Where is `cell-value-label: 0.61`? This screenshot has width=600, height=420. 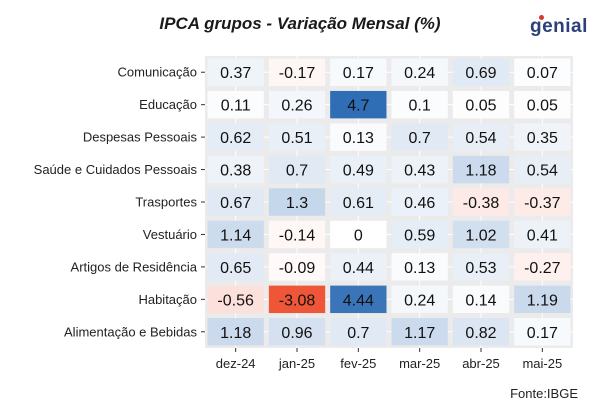
cell-value-label: 0.61 is located at coordinates (358, 203).